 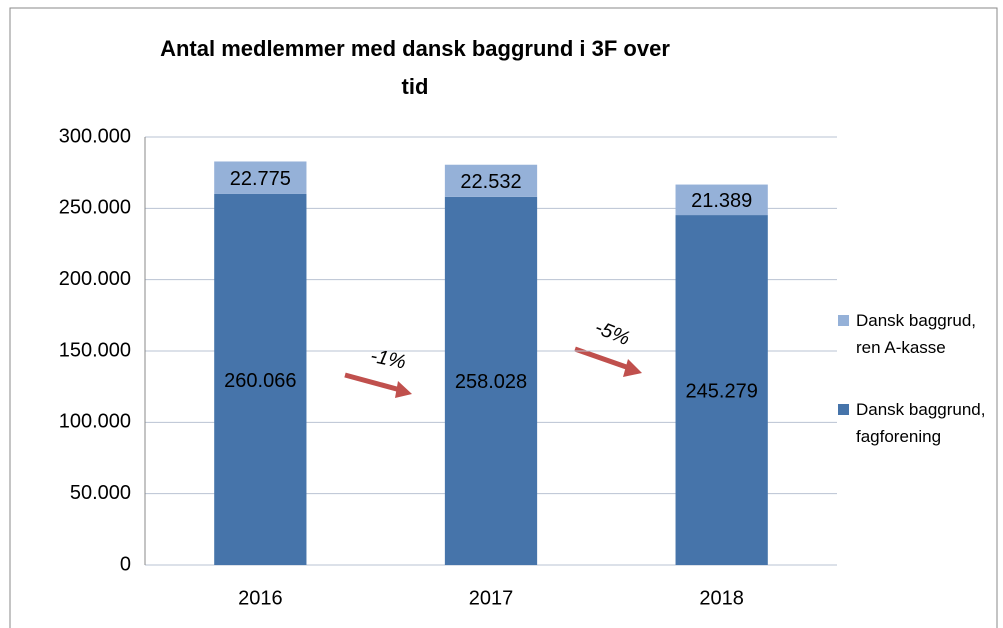 I want to click on y-tick-label: 200.000, so click(x=95, y=279).